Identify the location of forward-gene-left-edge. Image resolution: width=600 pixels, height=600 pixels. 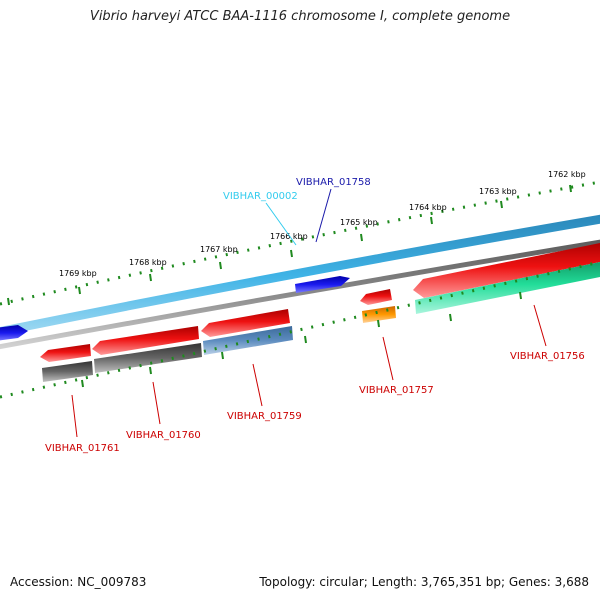
(14, 333).